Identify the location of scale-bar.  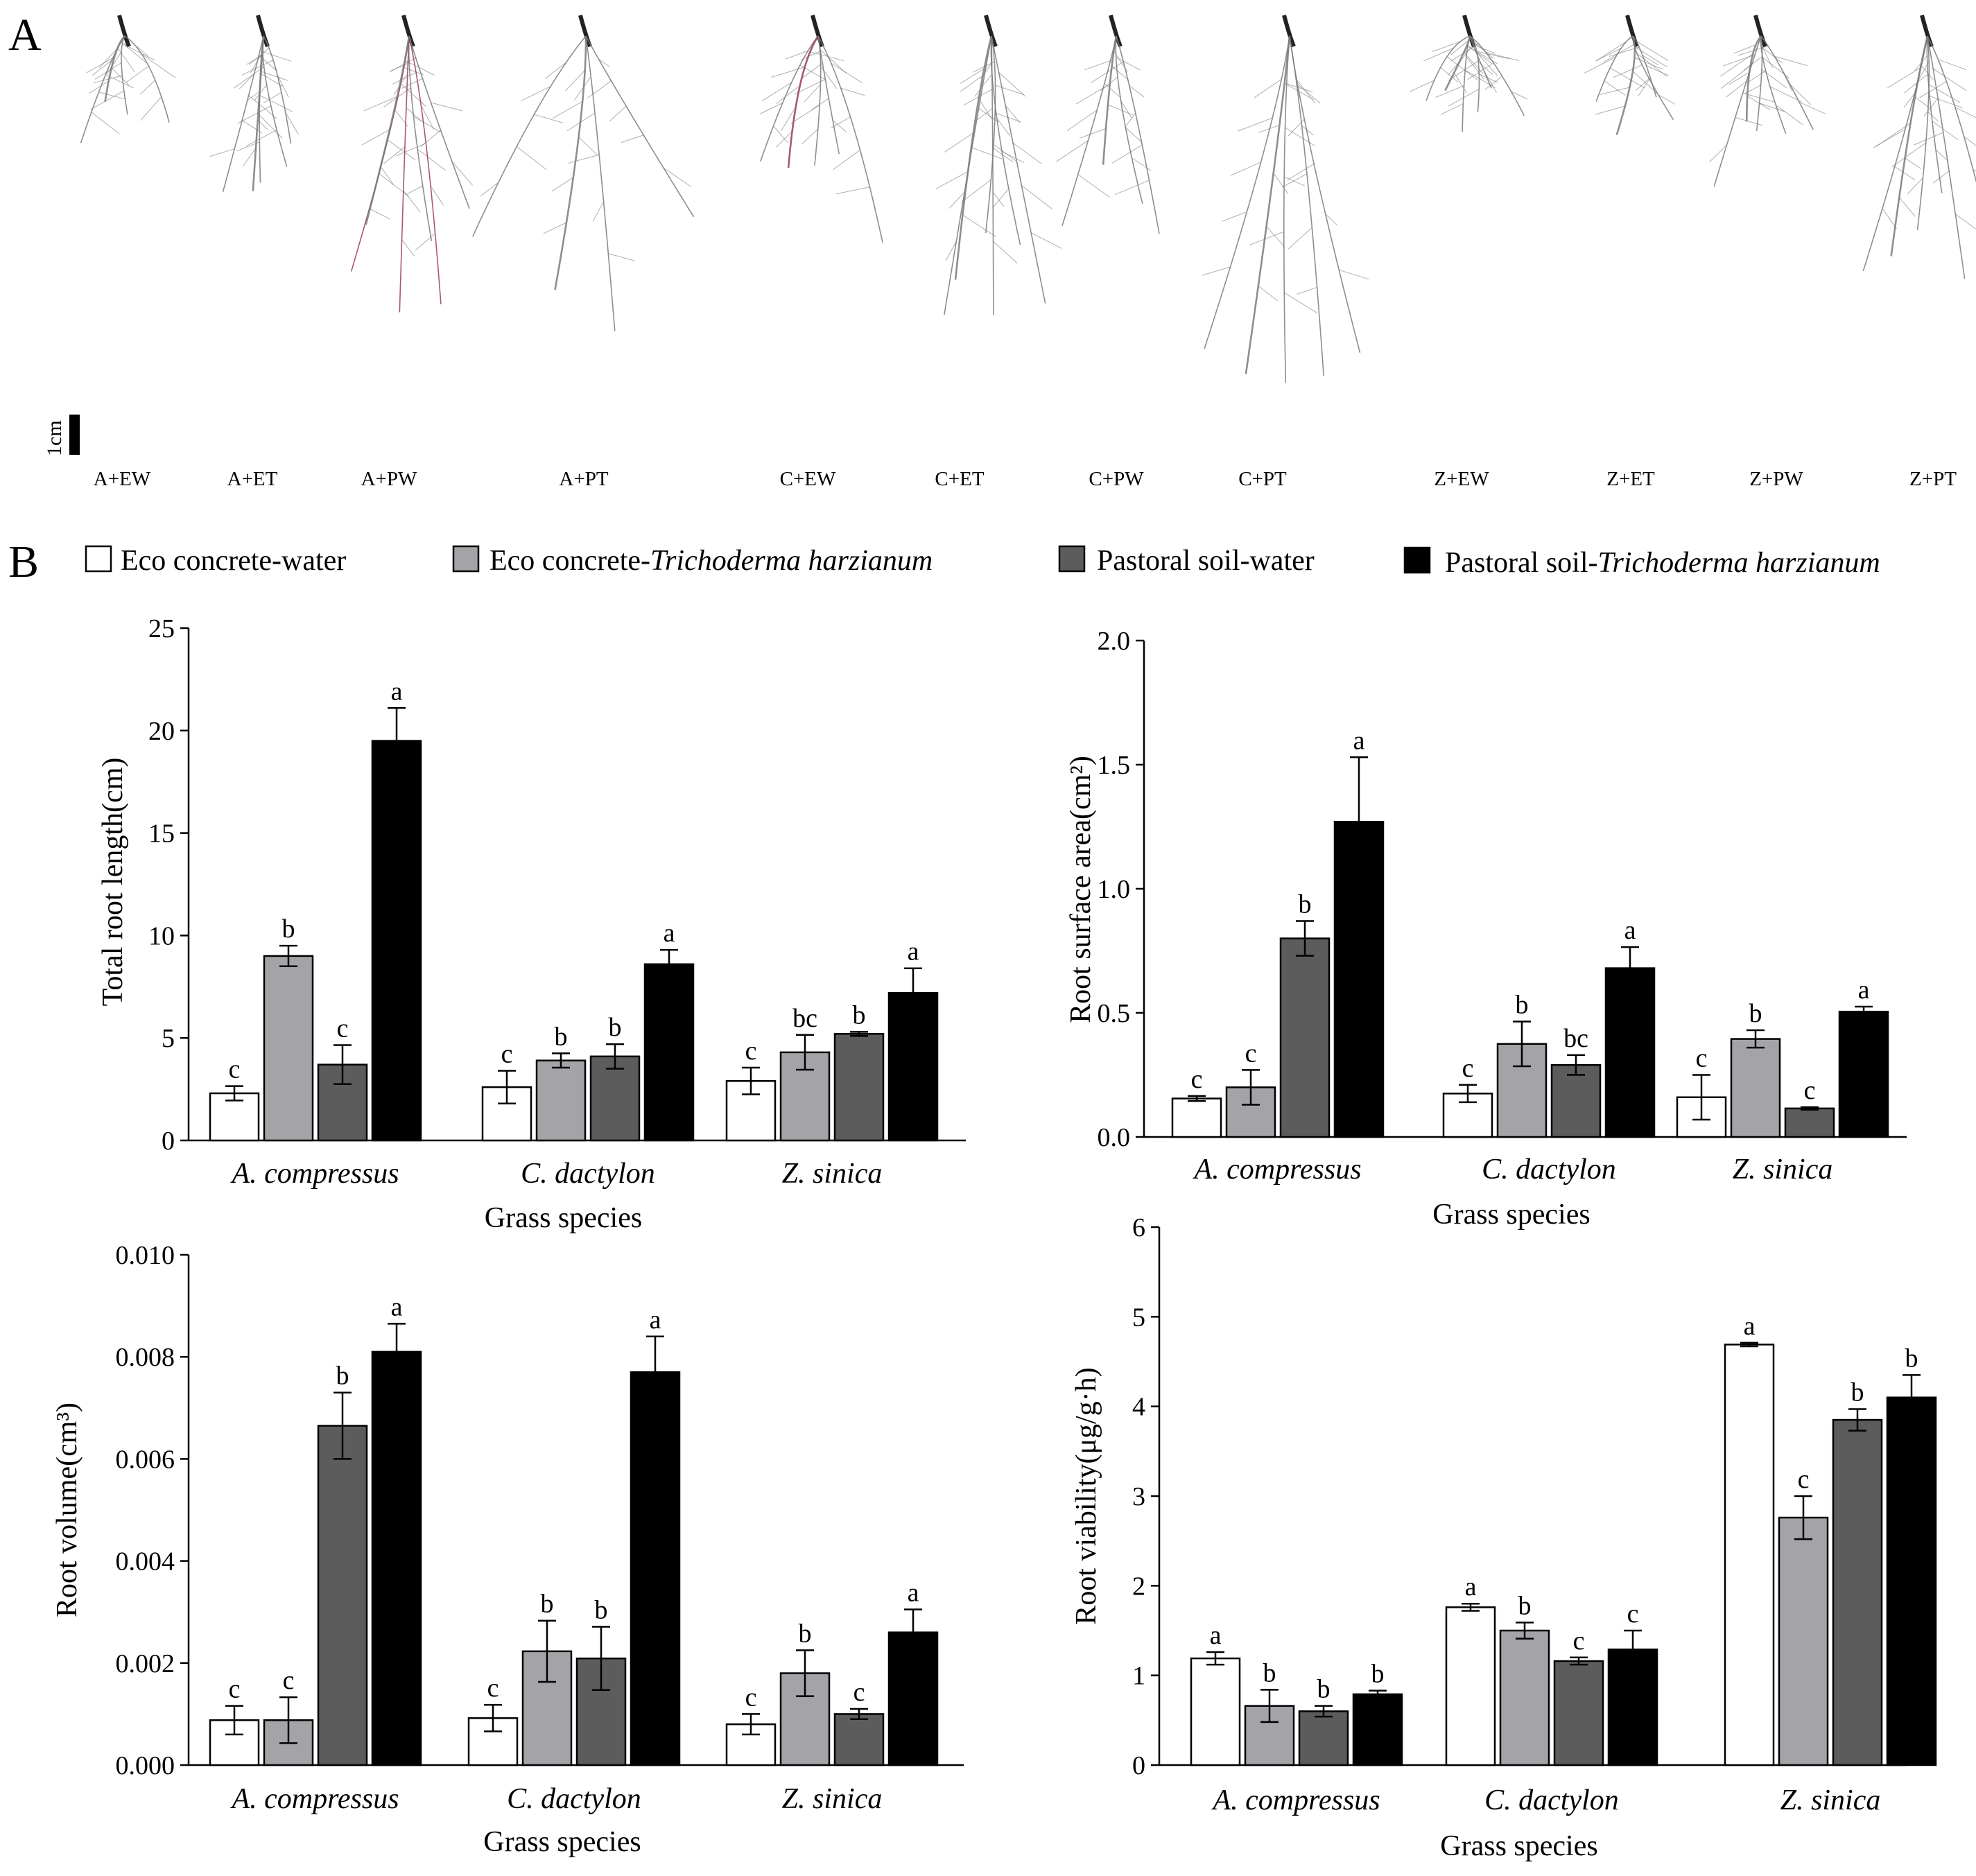
(74, 435).